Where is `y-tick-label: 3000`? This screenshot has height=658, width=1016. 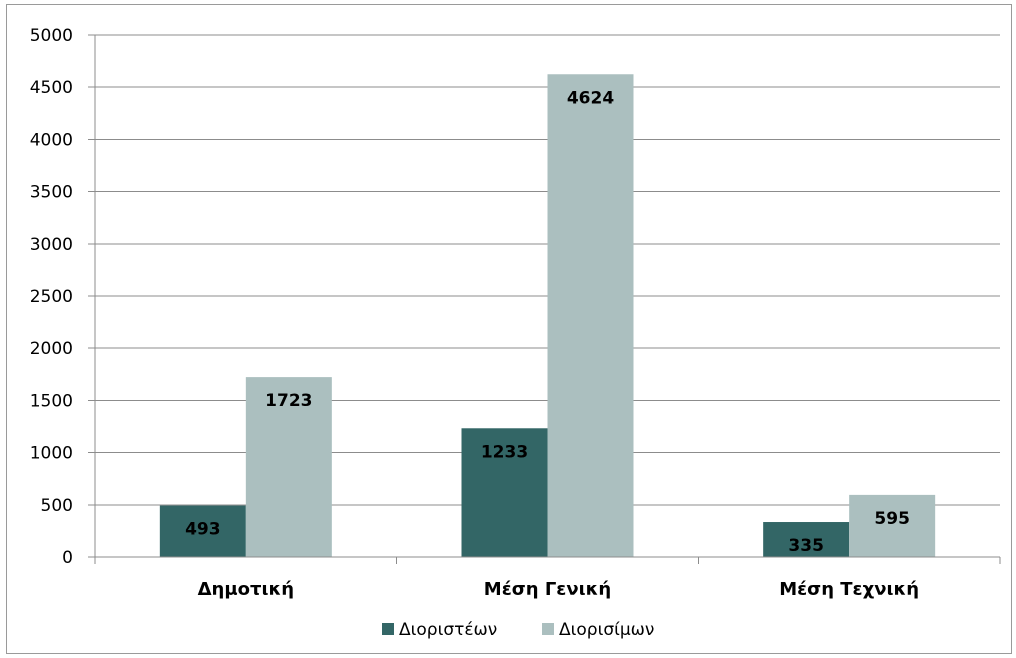
y-tick-label: 3000 is located at coordinates (51, 245).